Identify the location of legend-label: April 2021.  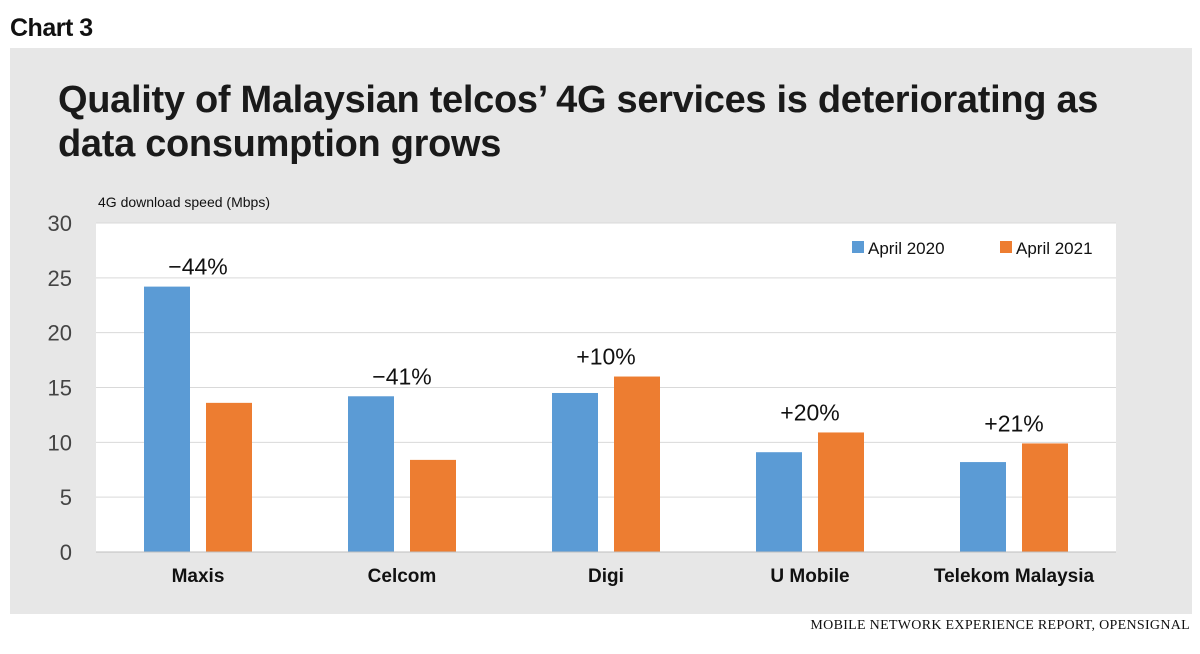
(1054, 248).